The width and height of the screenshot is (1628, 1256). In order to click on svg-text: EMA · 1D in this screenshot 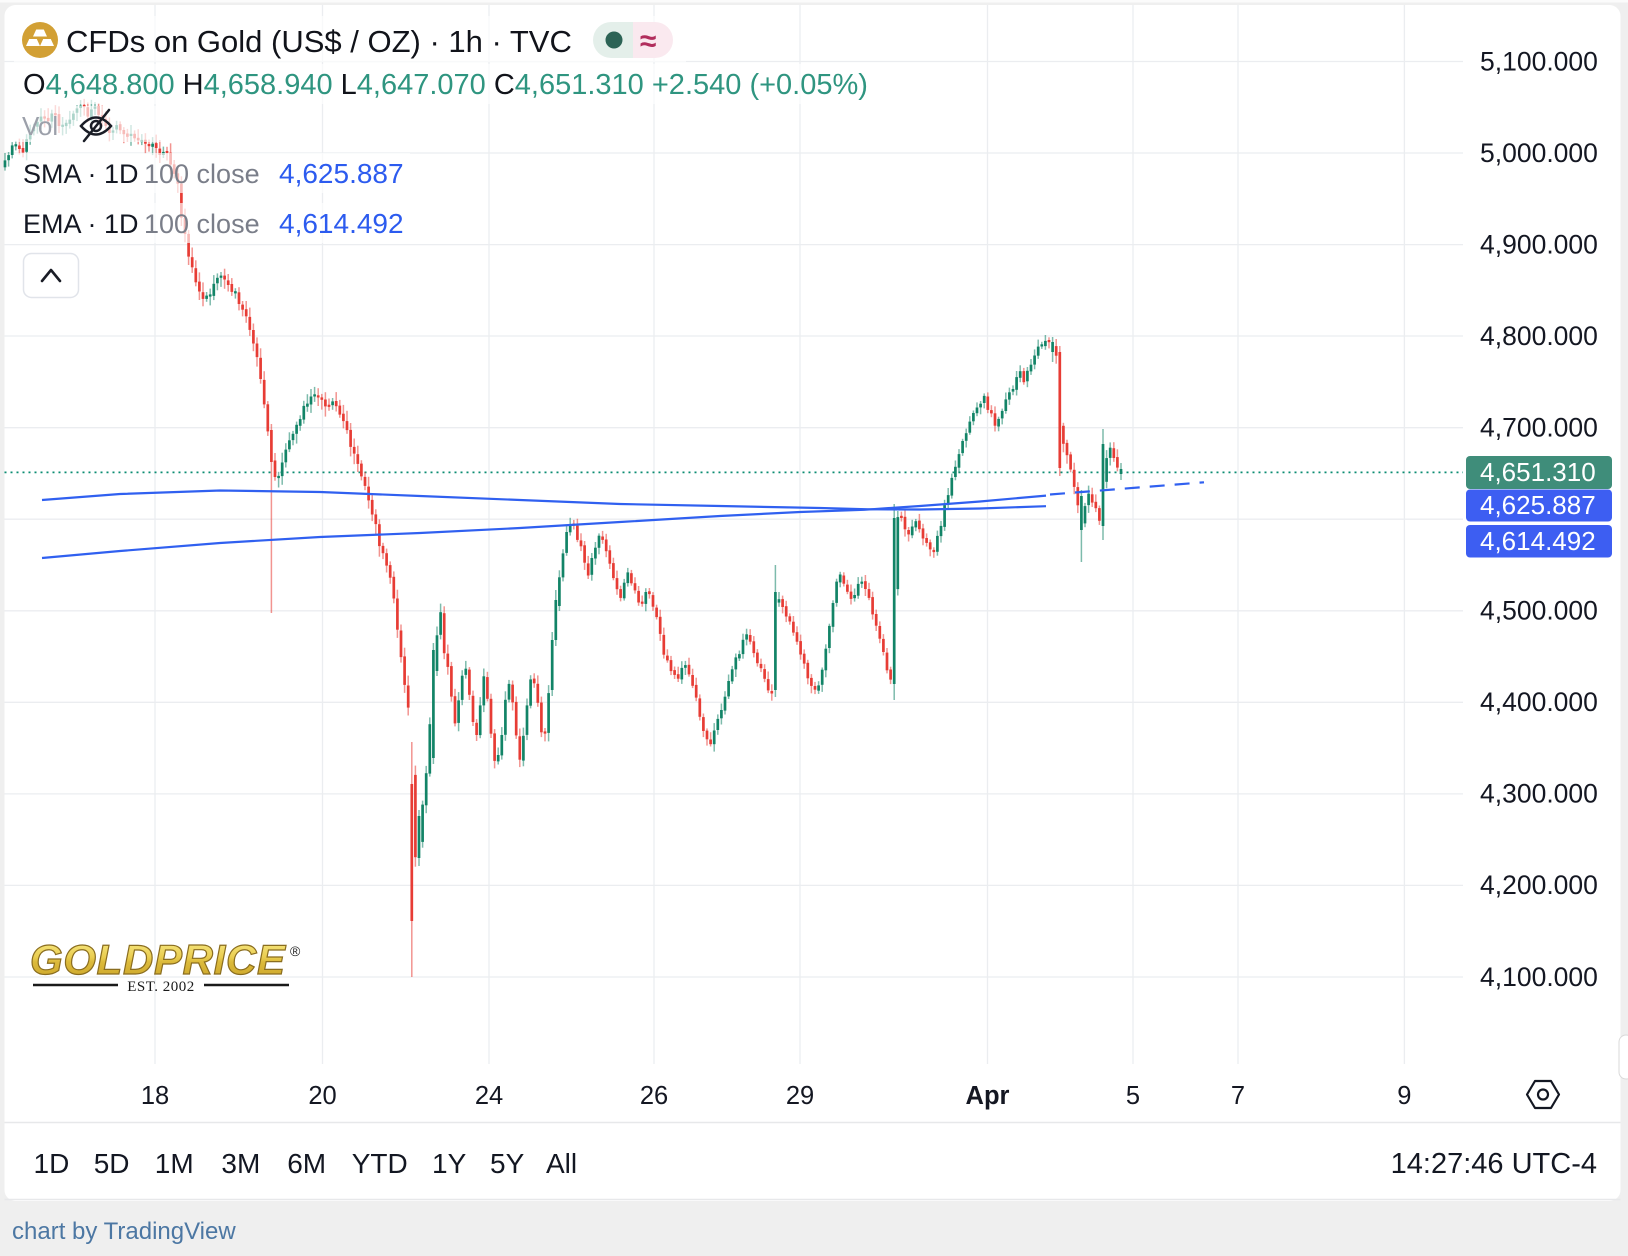, I will do `click(81, 224)`.